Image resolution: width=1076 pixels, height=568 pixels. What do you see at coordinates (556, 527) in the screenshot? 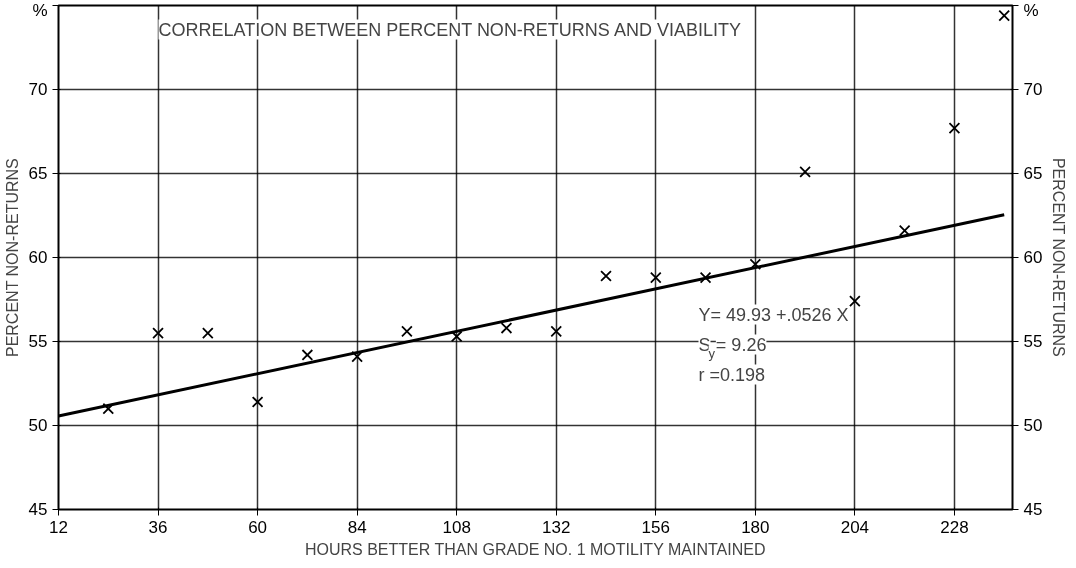
I see `x-tick-label: 132` at bounding box center [556, 527].